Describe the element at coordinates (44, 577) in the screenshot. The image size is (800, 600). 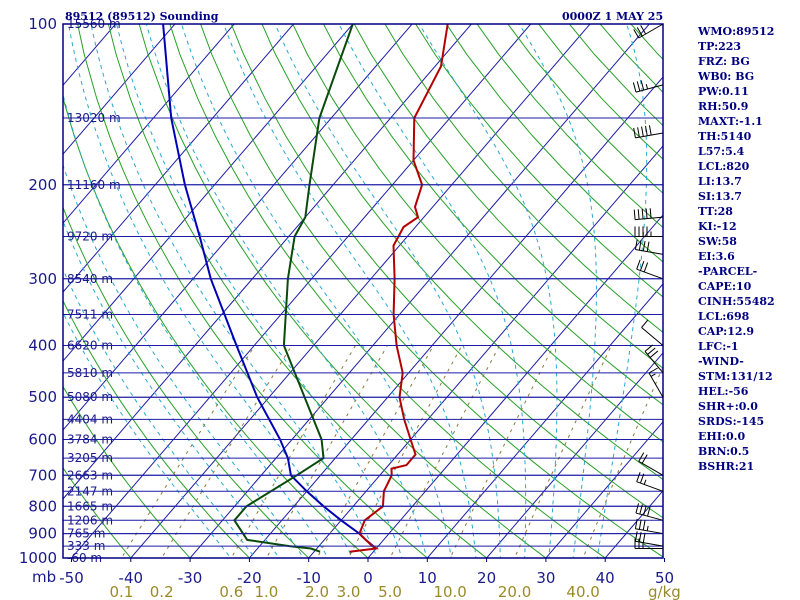
I see `pressure-unit-label: mb` at that location.